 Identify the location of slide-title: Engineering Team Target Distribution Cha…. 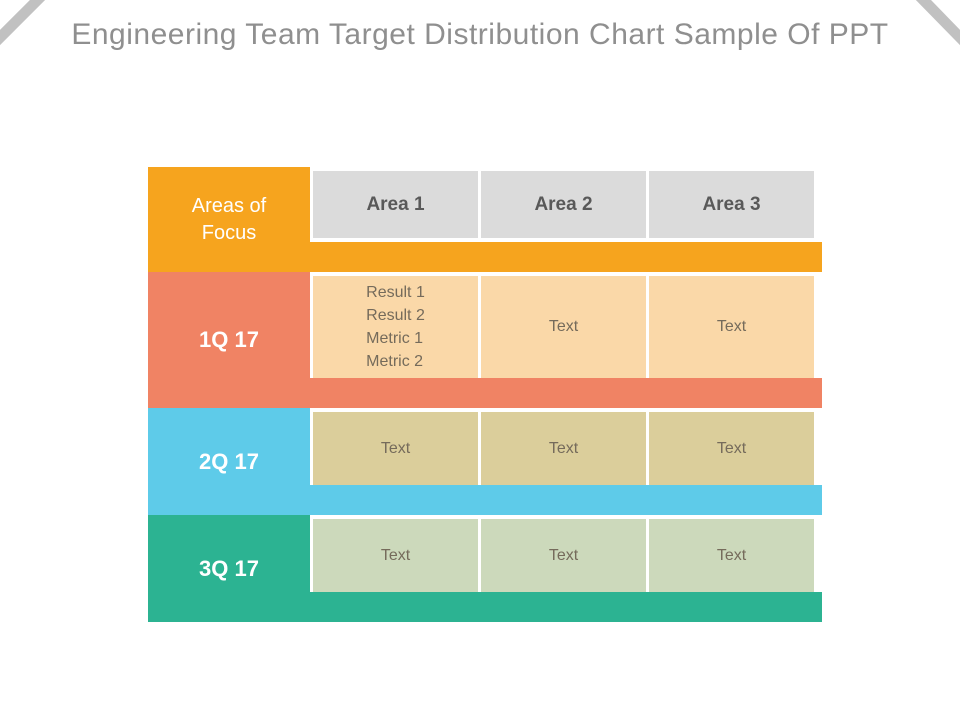
(480, 34).